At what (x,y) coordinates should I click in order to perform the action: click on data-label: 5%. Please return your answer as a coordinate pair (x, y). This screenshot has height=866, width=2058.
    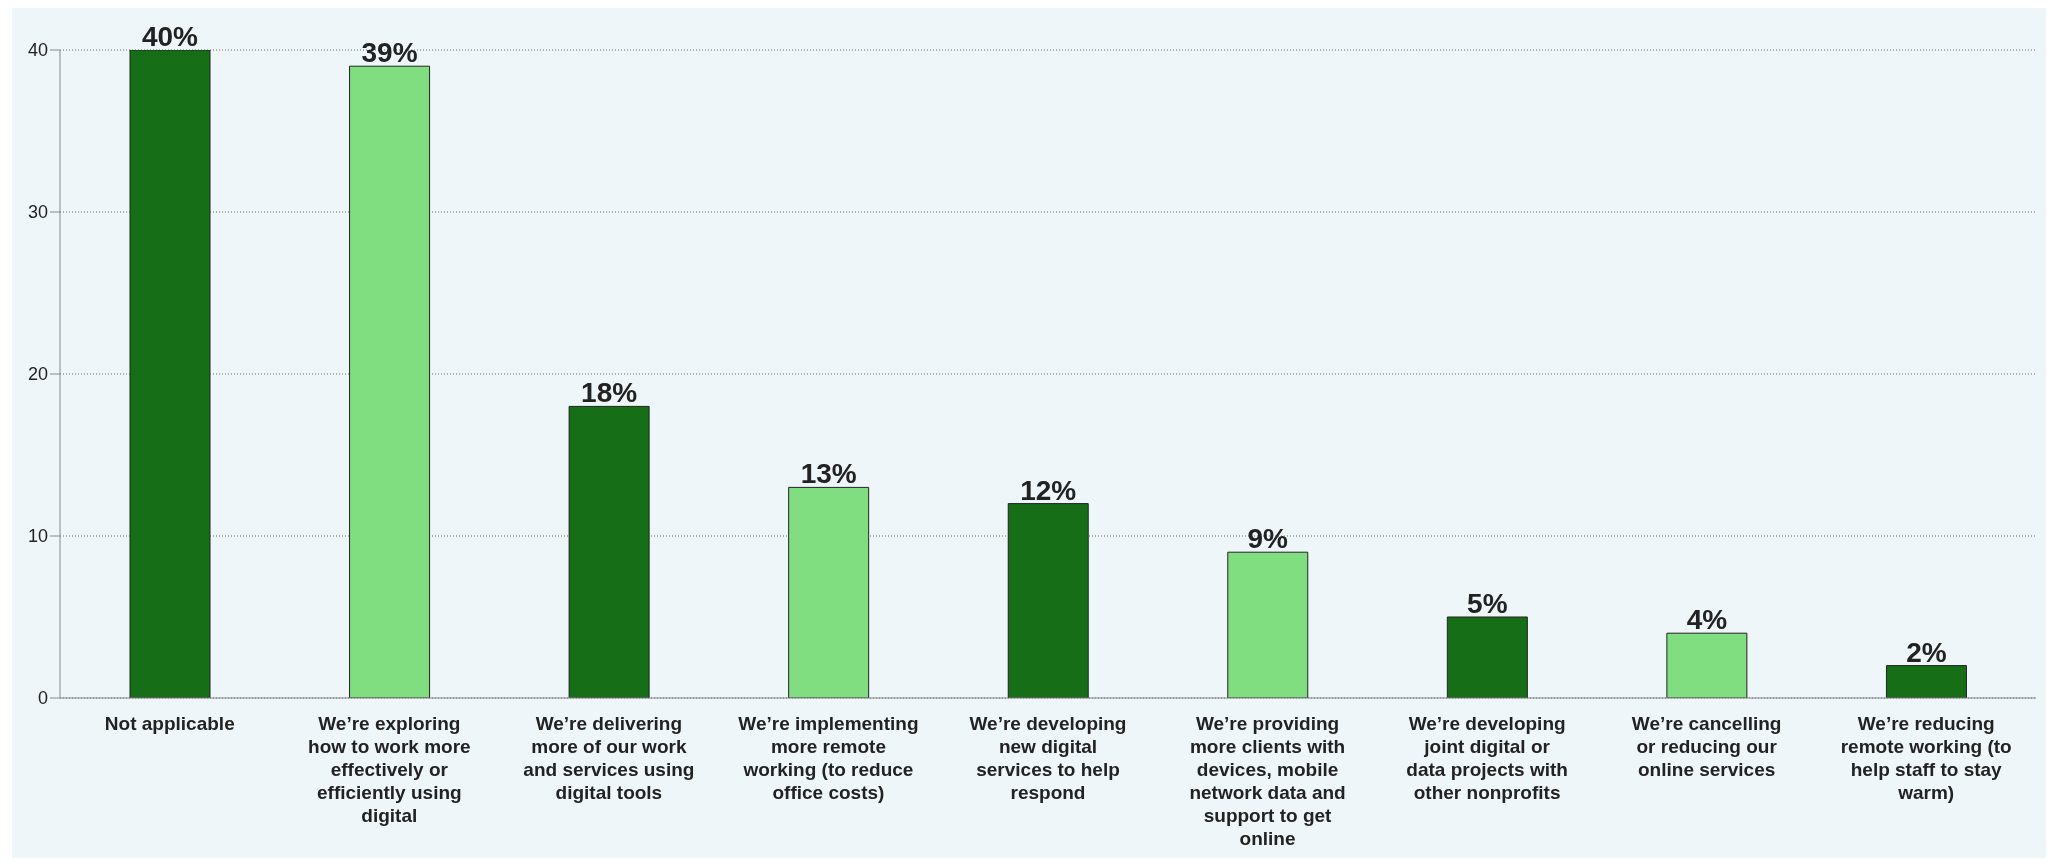
    Looking at the image, I should click on (1487, 603).